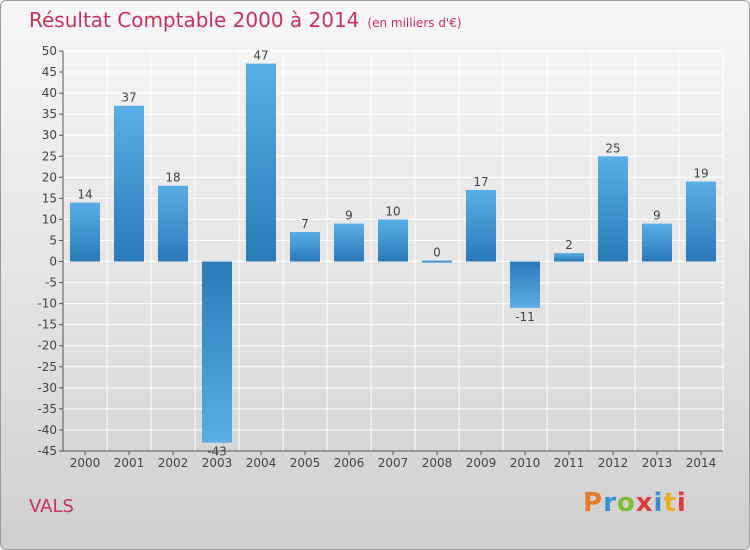 Image resolution: width=750 pixels, height=550 pixels. What do you see at coordinates (49, 198) in the screenshot?
I see `y-tick-label: 15` at bounding box center [49, 198].